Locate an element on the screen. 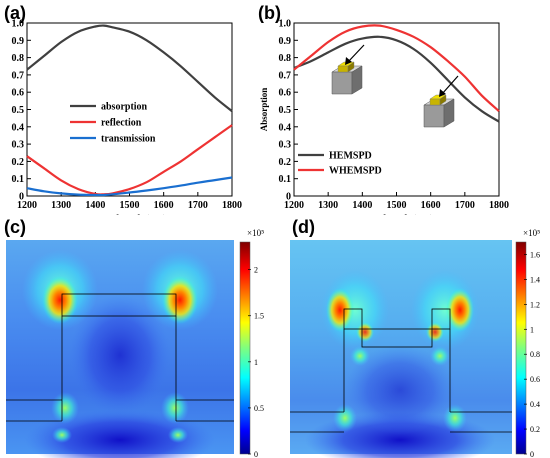 Image resolution: width=550 pixels, height=458 pixels. chart-b-y-axis-label: Absorption is located at coordinates (264, 110).